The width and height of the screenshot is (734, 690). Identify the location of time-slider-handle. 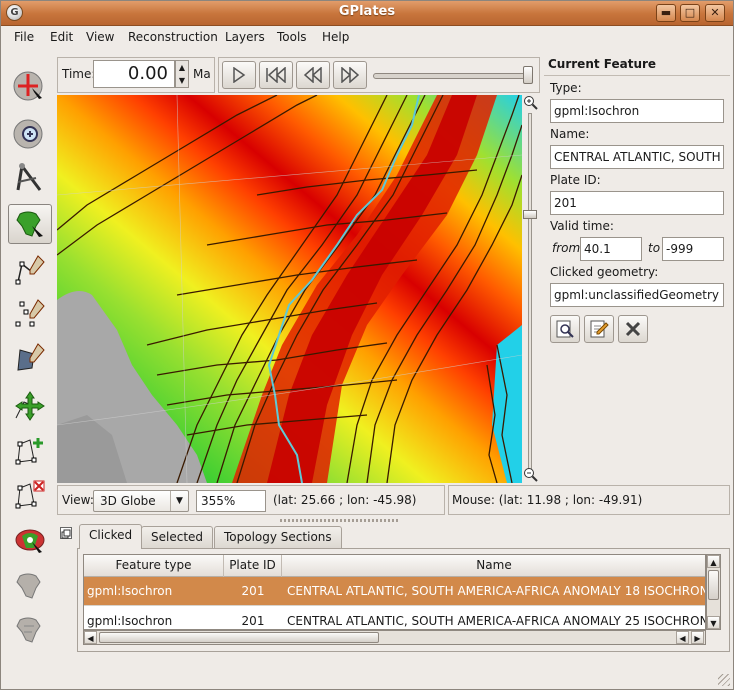
(528, 75).